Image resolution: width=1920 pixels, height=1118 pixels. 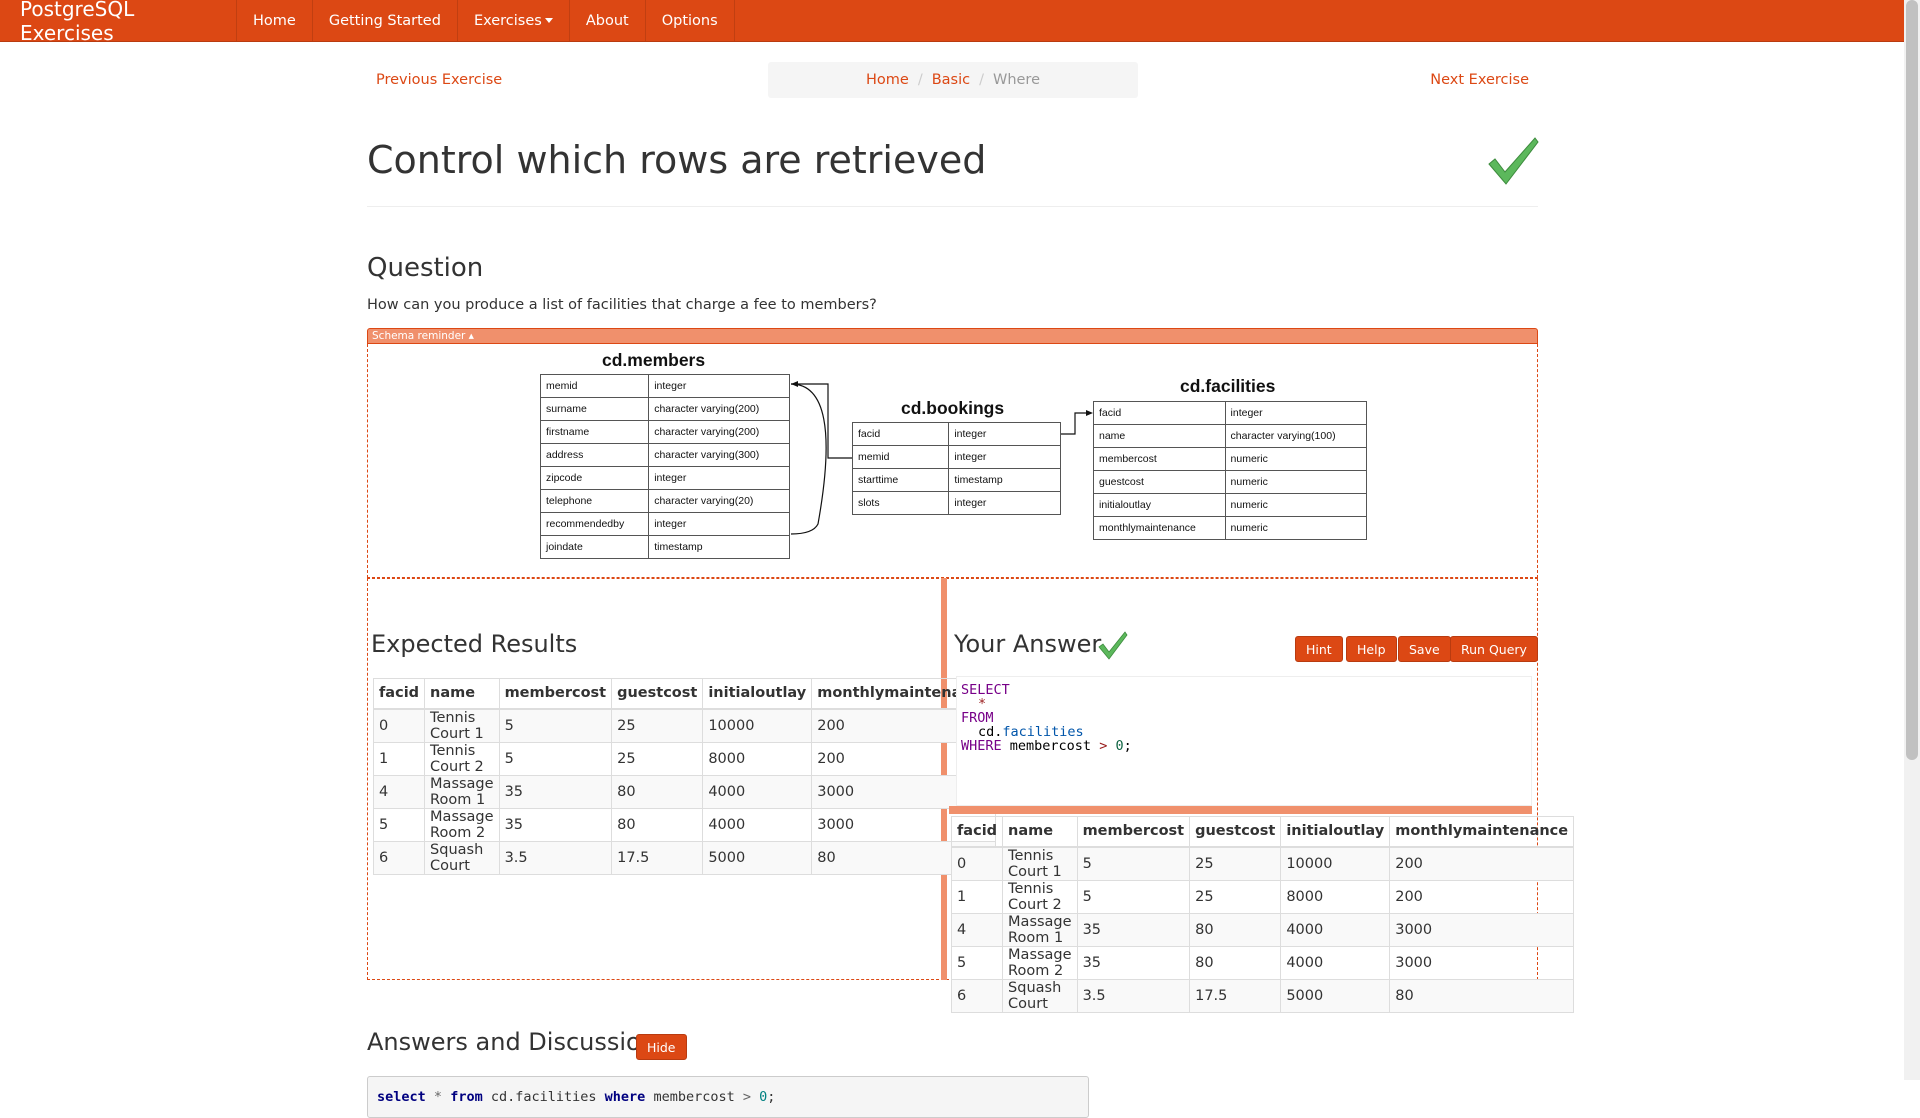 What do you see at coordinates (399, 694) in the screenshot?
I see `column-header: facid` at bounding box center [399, 694].